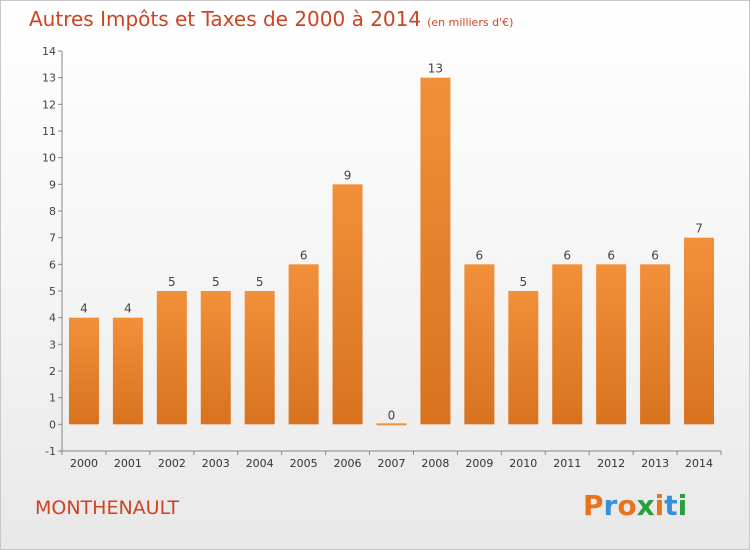  What do you see at coordinates (52, 344) in the screenshot?
I see `y-tick-label: 3` at bounding box center [52, 344].